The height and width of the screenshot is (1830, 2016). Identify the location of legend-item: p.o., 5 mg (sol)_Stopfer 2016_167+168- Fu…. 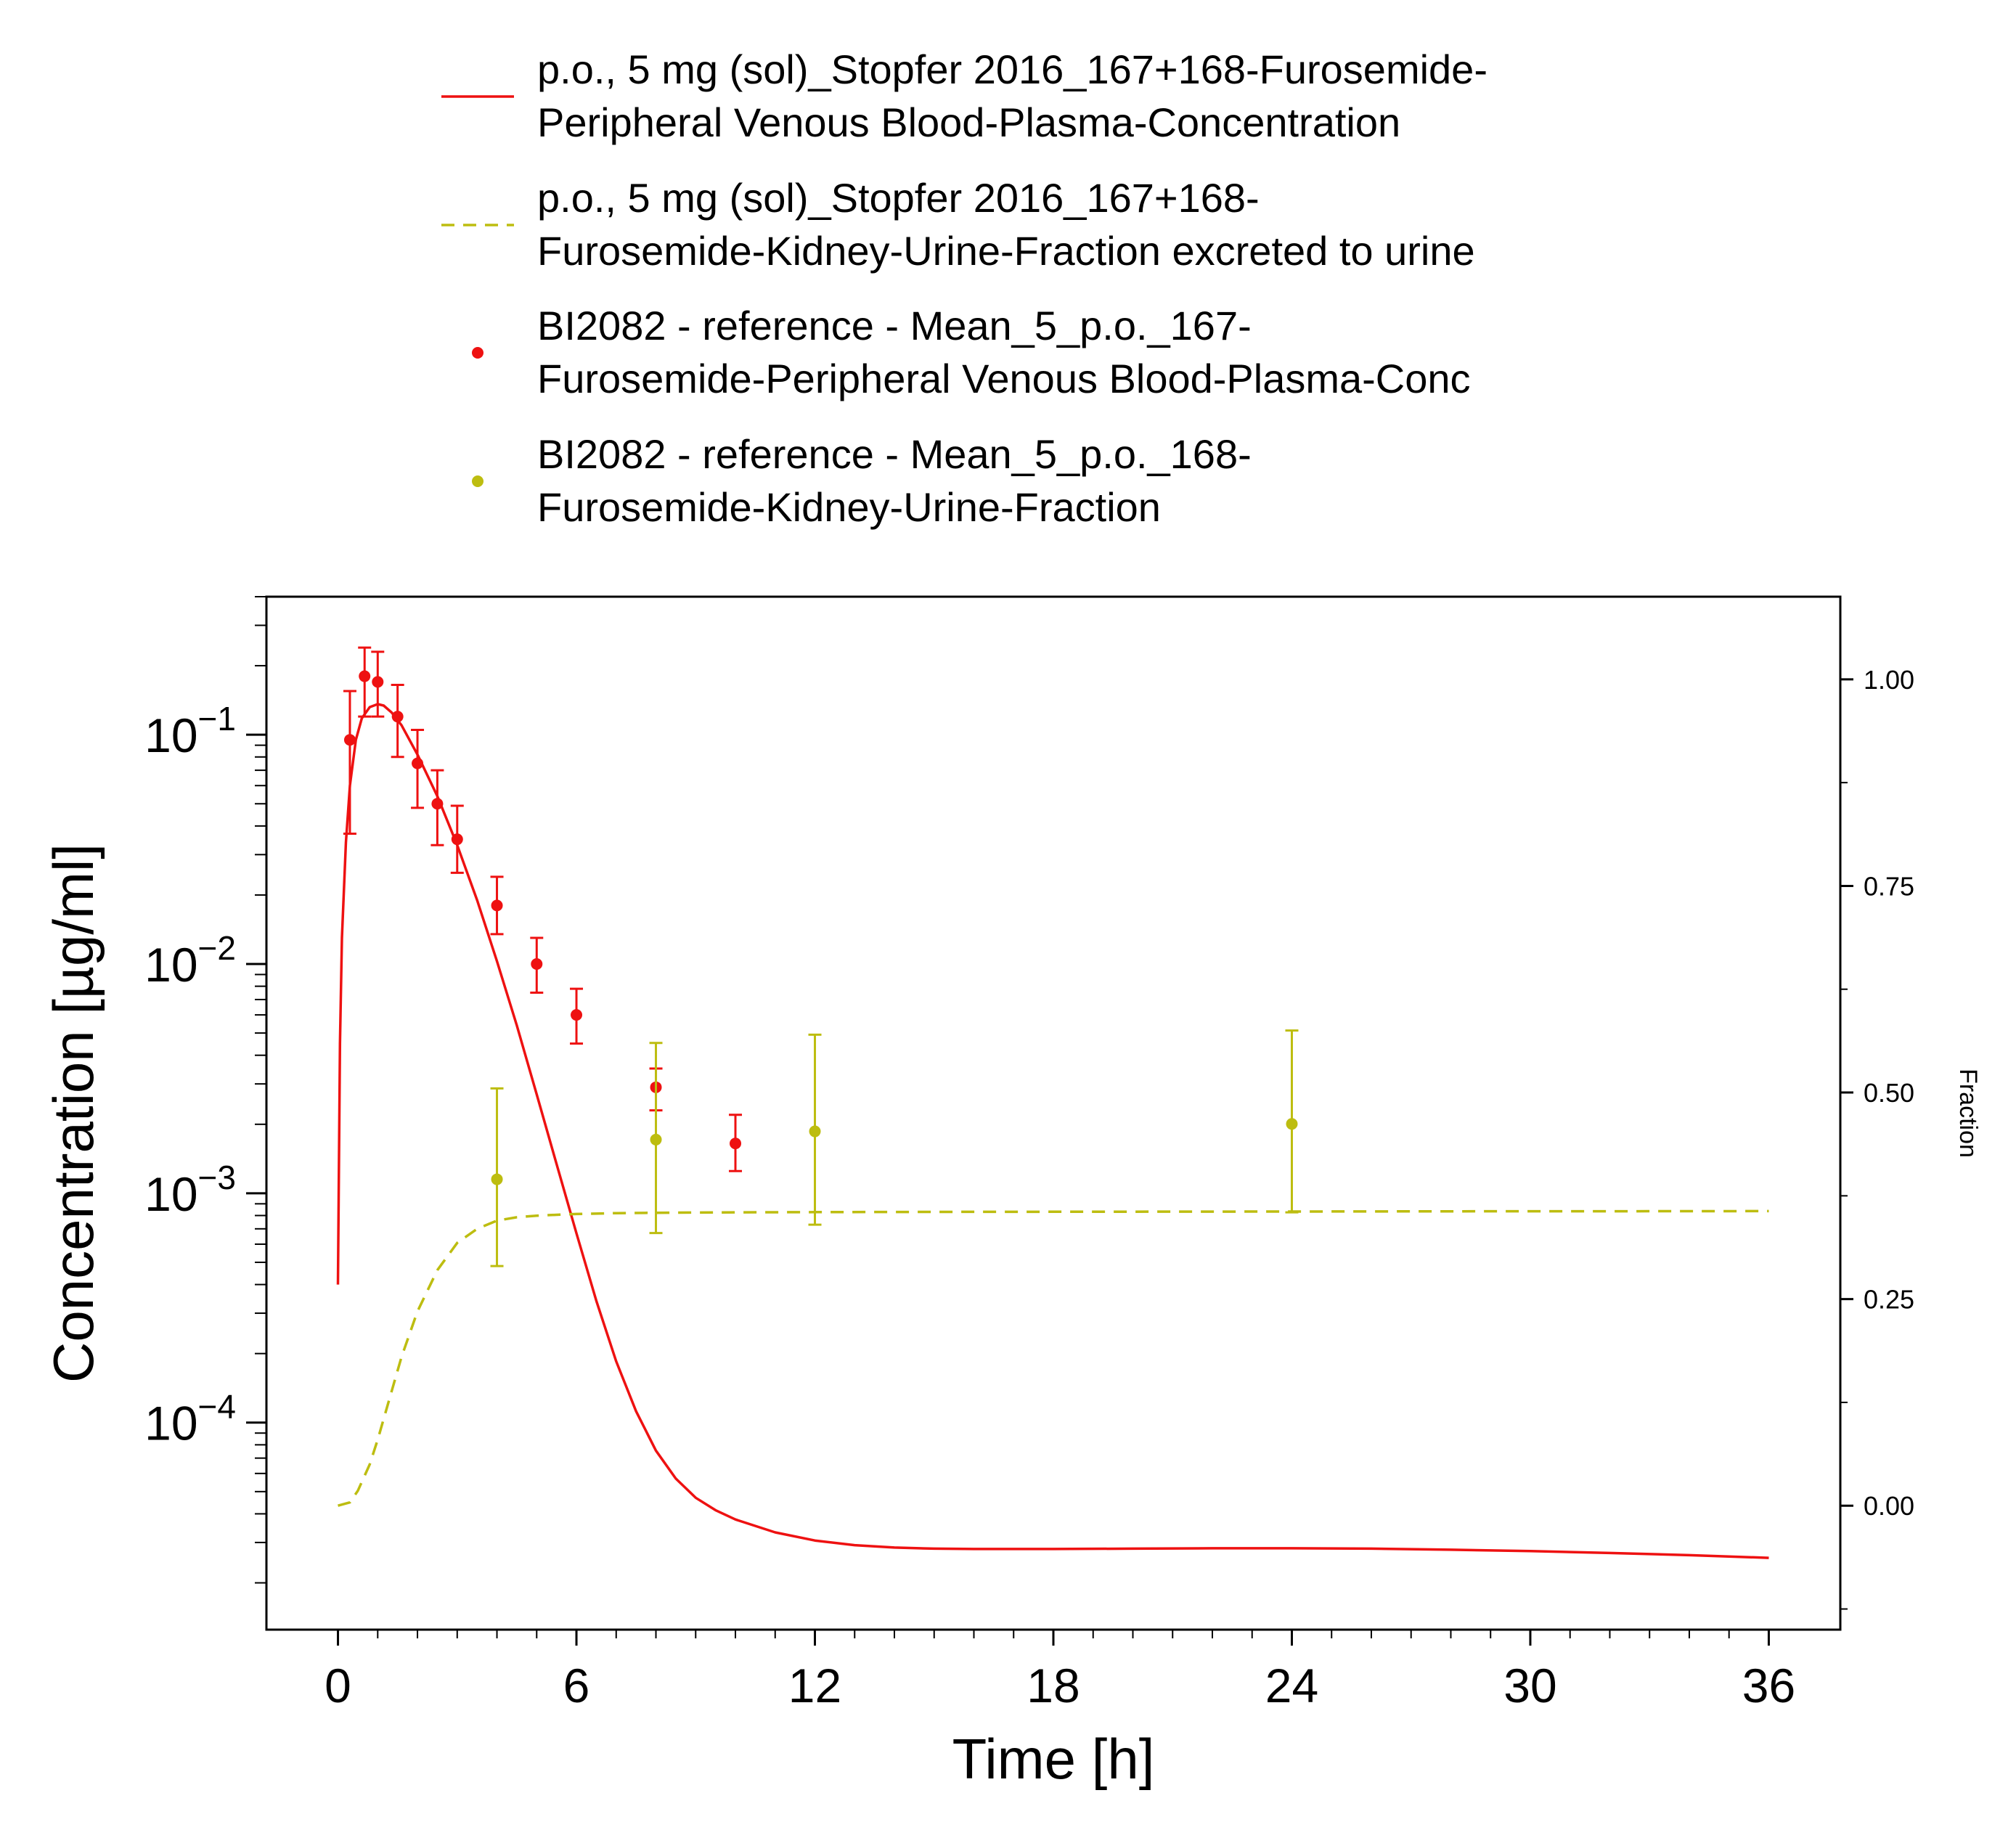
(958, 225).